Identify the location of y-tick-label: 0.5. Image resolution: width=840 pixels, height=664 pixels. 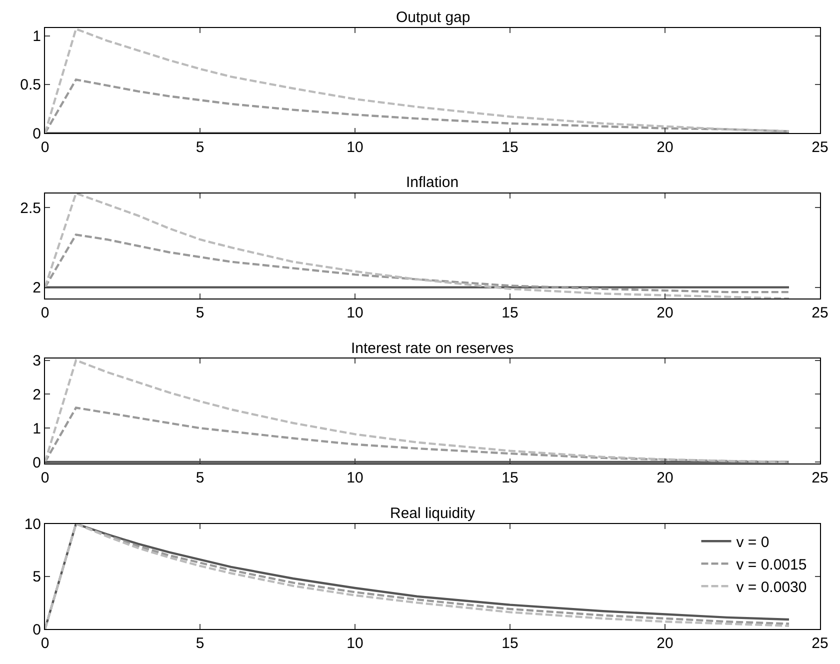
(30, 85).